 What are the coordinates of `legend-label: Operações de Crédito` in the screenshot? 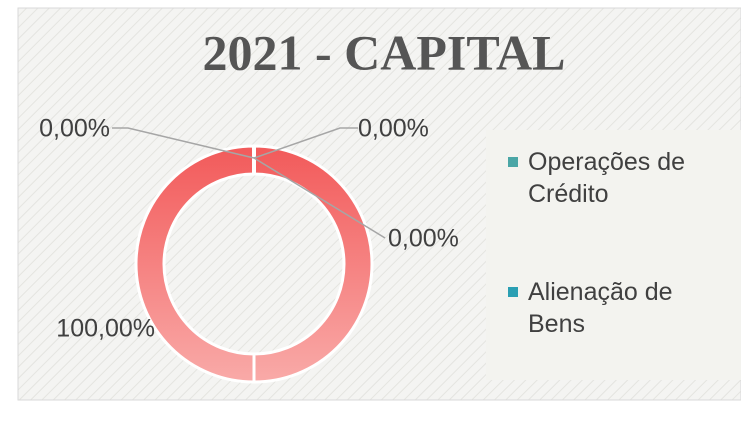 It's located at (607, 178).